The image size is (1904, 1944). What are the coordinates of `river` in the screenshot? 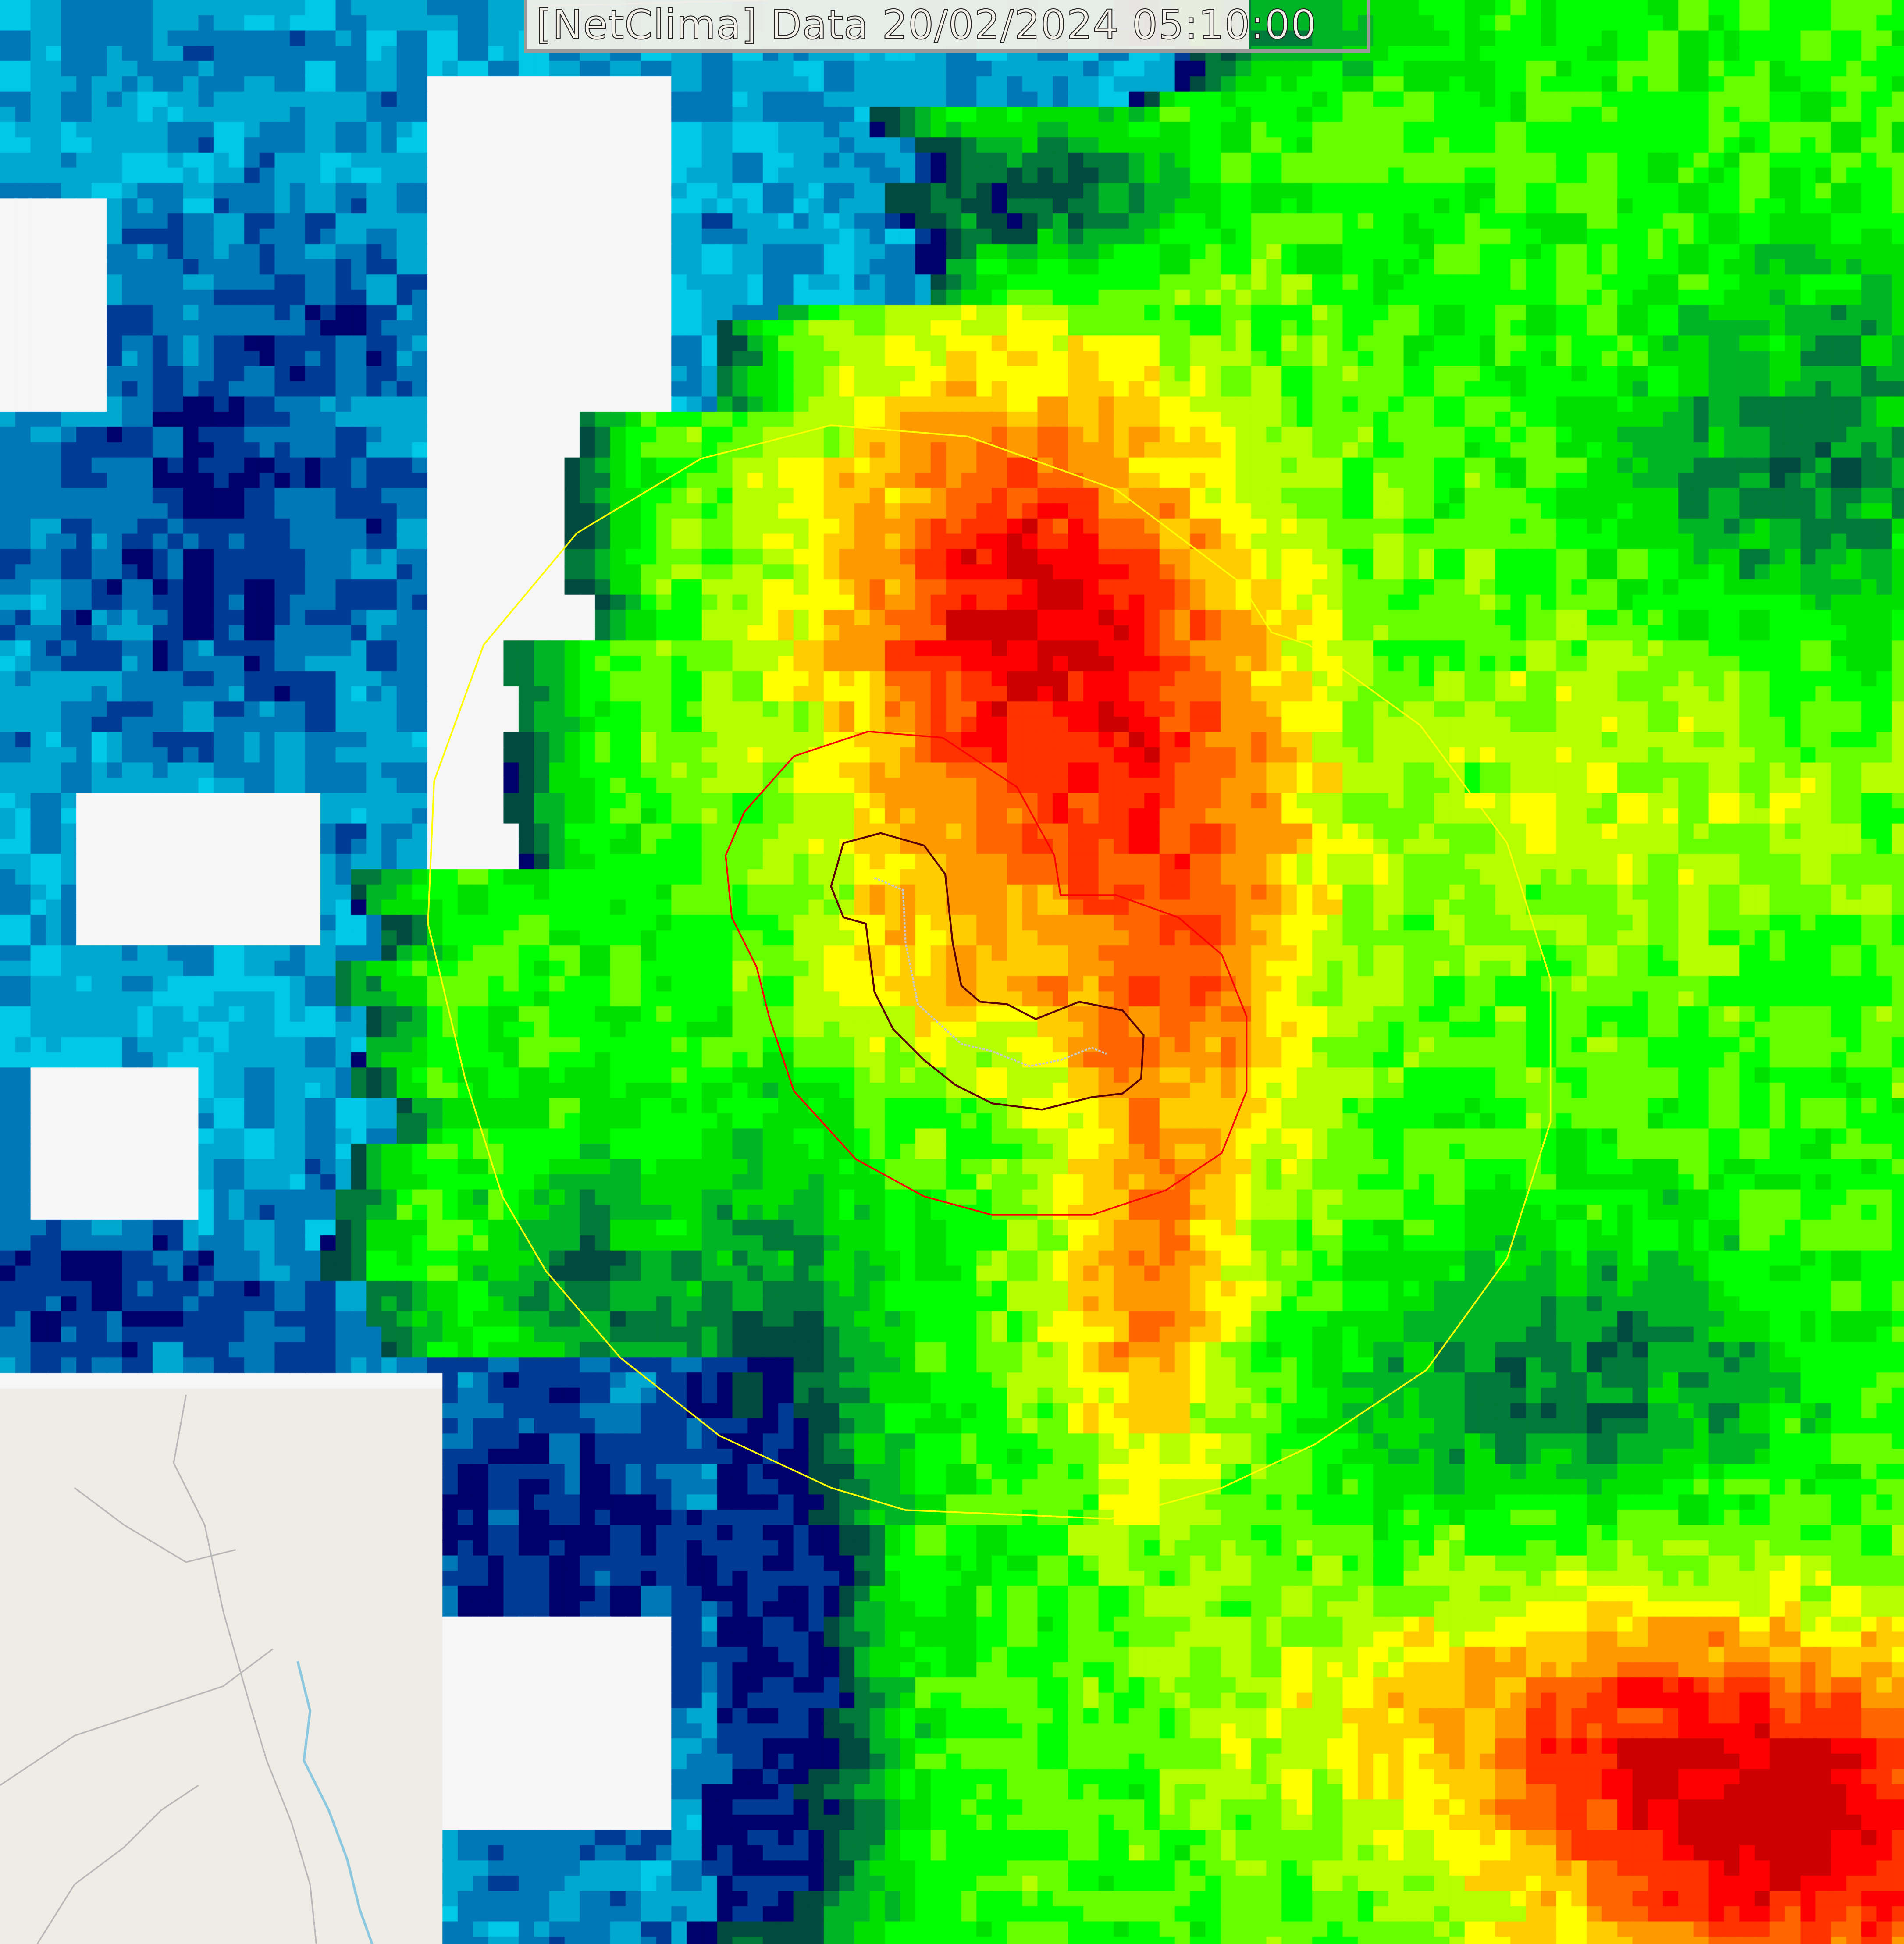 It's located at (335, 1802).